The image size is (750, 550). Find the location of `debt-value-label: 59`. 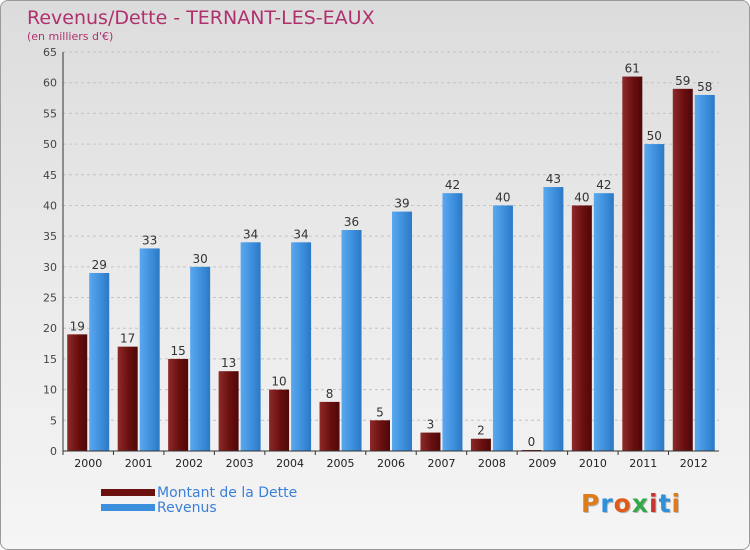

debt-value-label: 59 is located at coordinates (682, 81).